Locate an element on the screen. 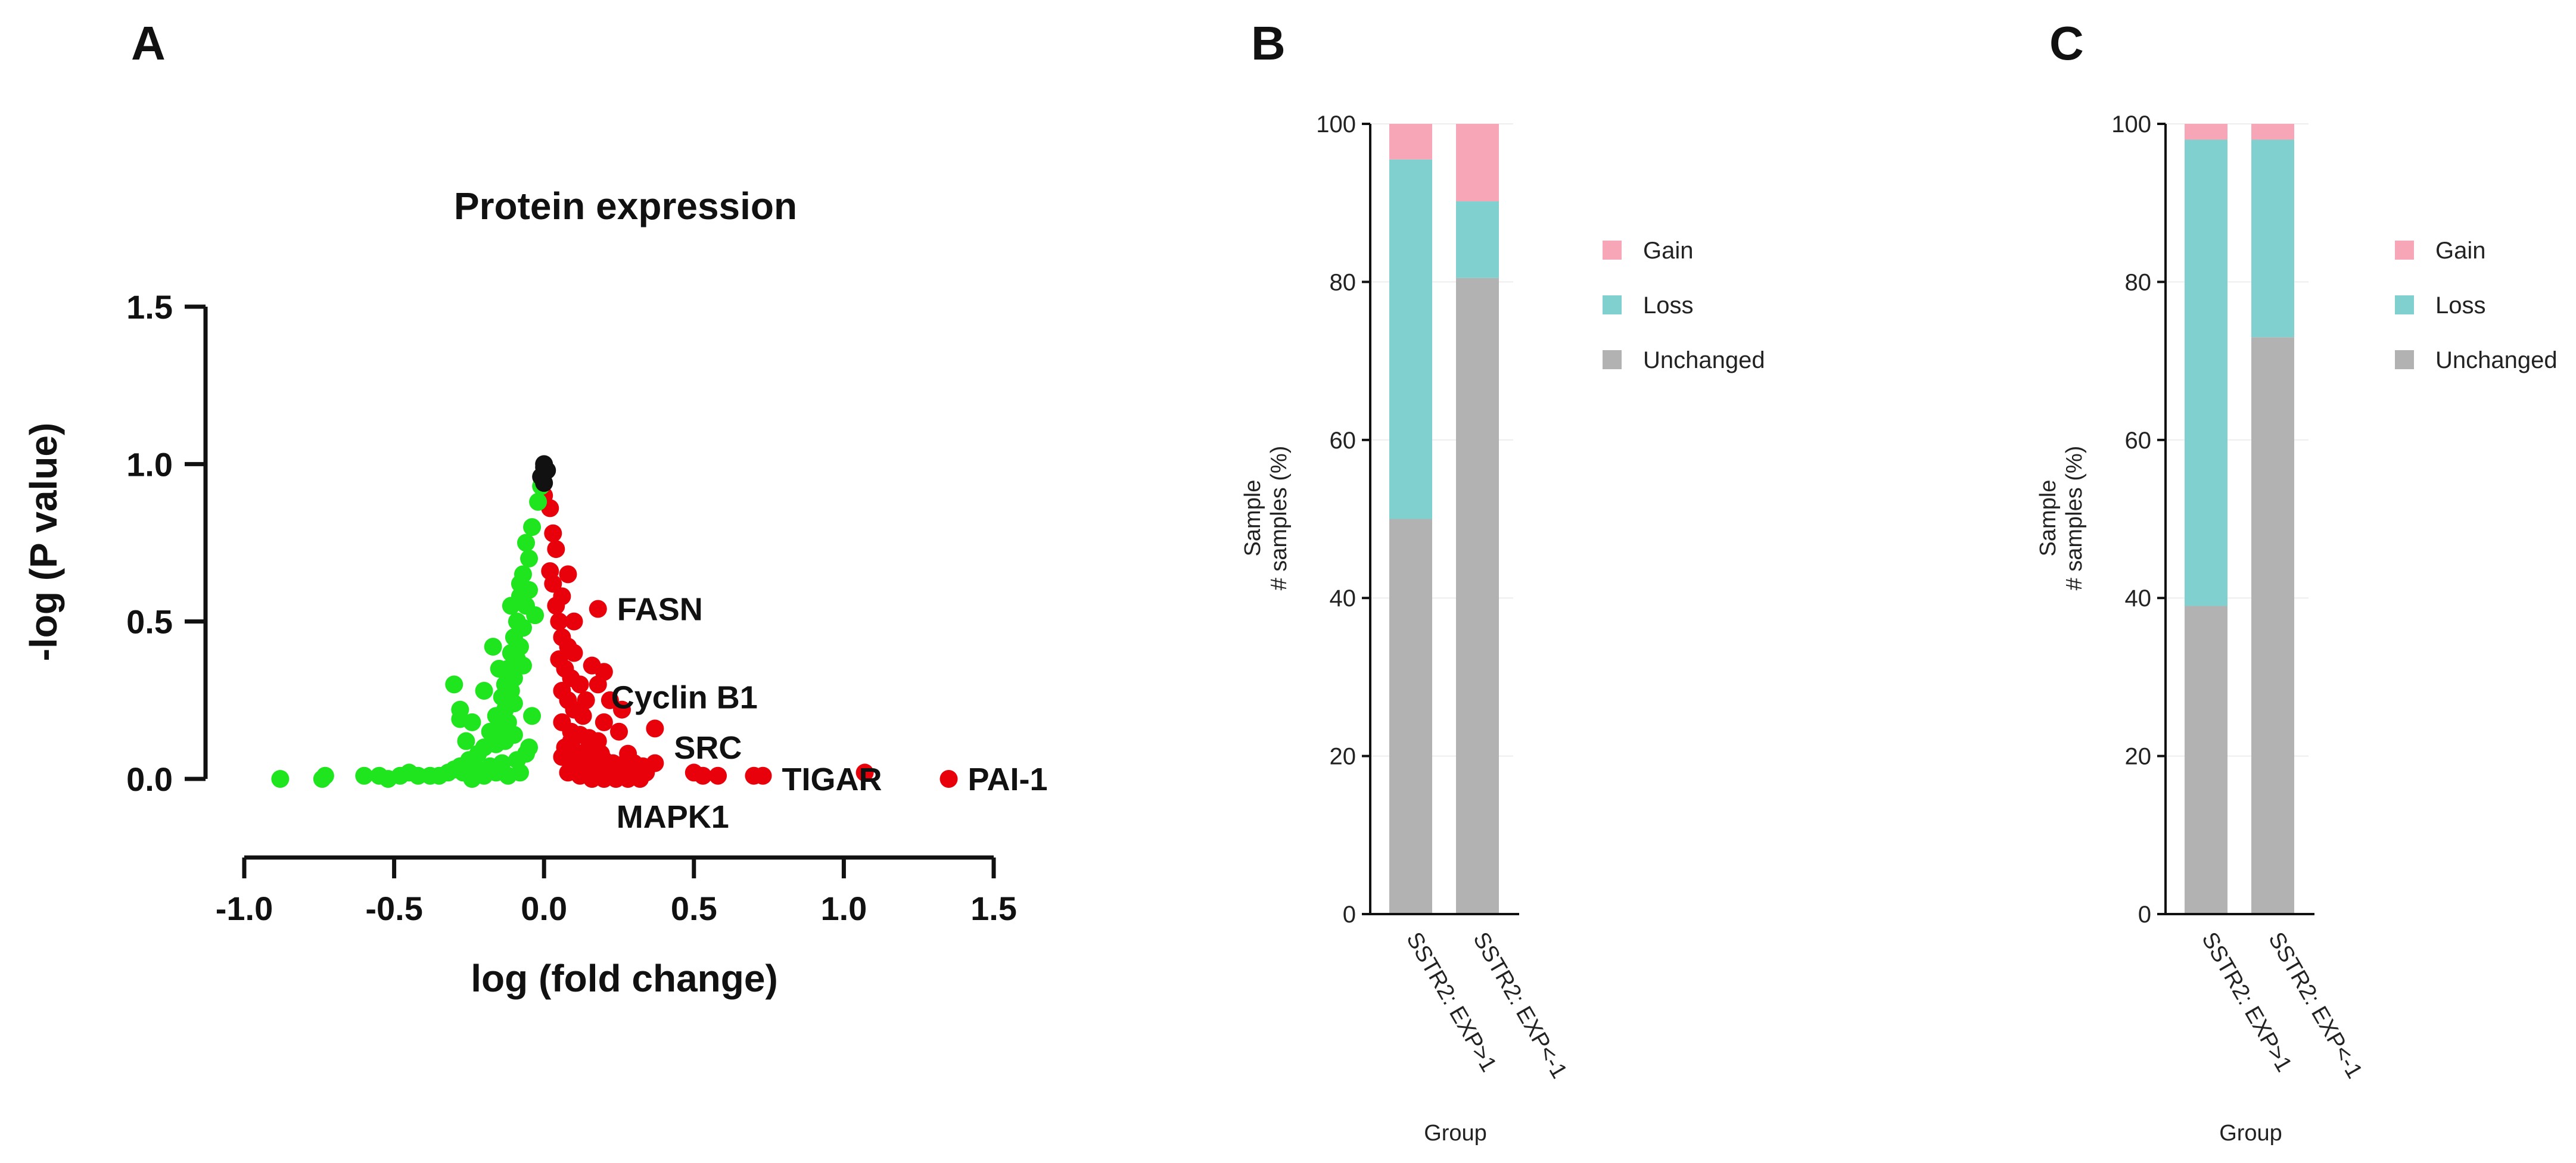 Image resolution: width=2576 pixels, height=1163 pixels. panel-b-y-axis-label: Sample # samples (%) is located at coordinates (1266, 518).